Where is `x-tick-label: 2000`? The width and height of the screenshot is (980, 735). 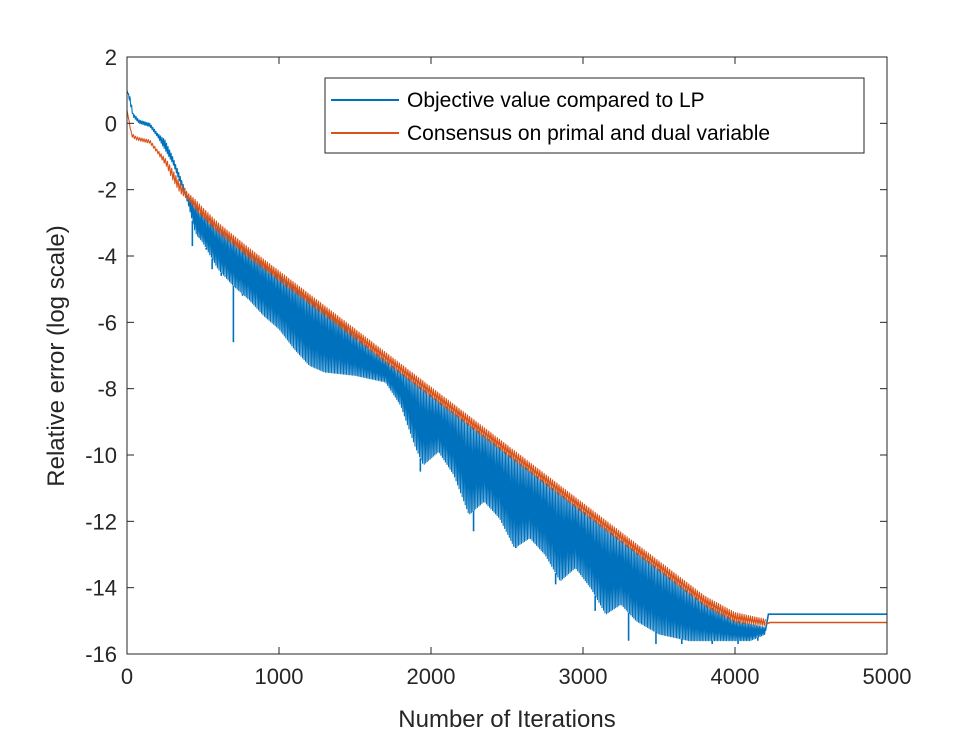 x-tick-label: 2000 is located at coordinates (431, 676).